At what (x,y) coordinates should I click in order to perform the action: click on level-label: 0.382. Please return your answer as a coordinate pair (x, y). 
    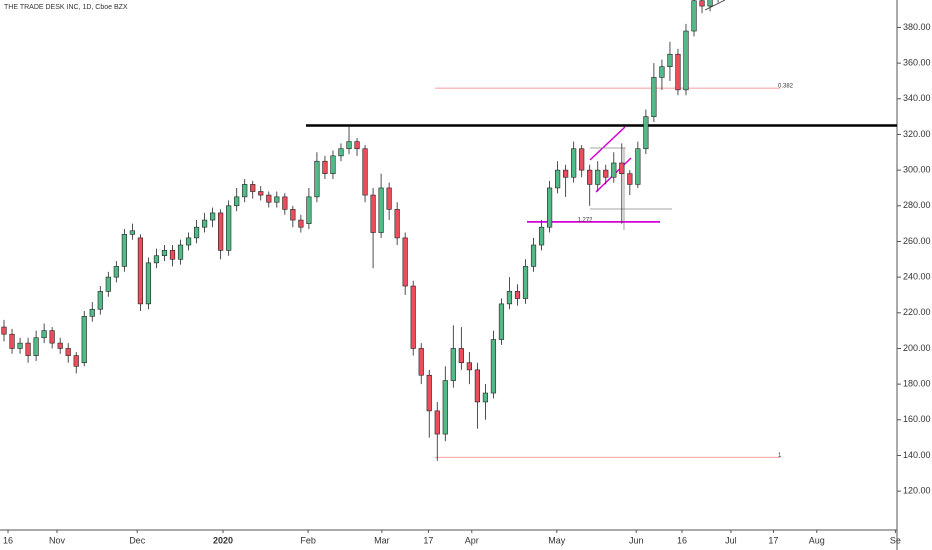
    Looking at the image, I should click on (786, 87).